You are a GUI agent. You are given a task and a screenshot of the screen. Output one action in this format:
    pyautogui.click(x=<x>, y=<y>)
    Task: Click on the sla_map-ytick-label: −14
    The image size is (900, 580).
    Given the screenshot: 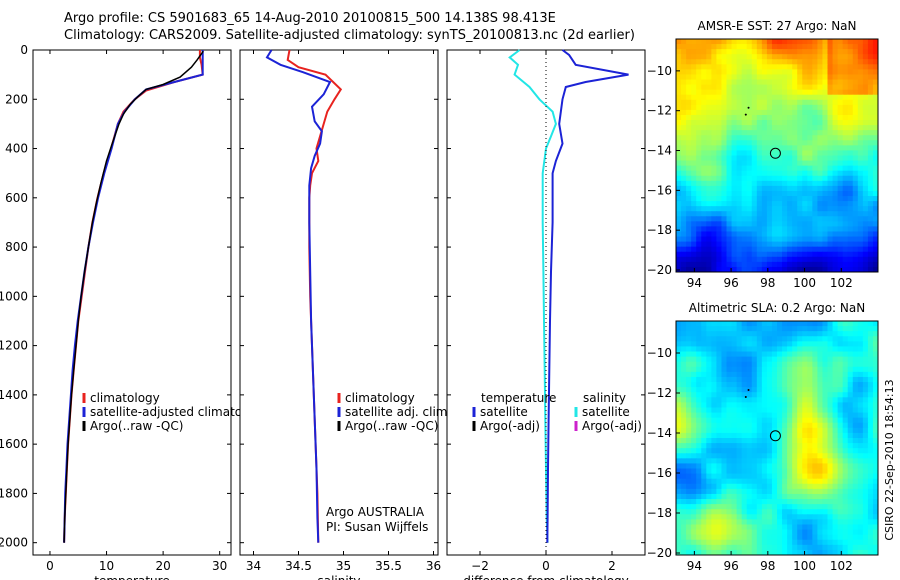 What is the action you would take?
    pyautogui.click(x=659, y=433)
    